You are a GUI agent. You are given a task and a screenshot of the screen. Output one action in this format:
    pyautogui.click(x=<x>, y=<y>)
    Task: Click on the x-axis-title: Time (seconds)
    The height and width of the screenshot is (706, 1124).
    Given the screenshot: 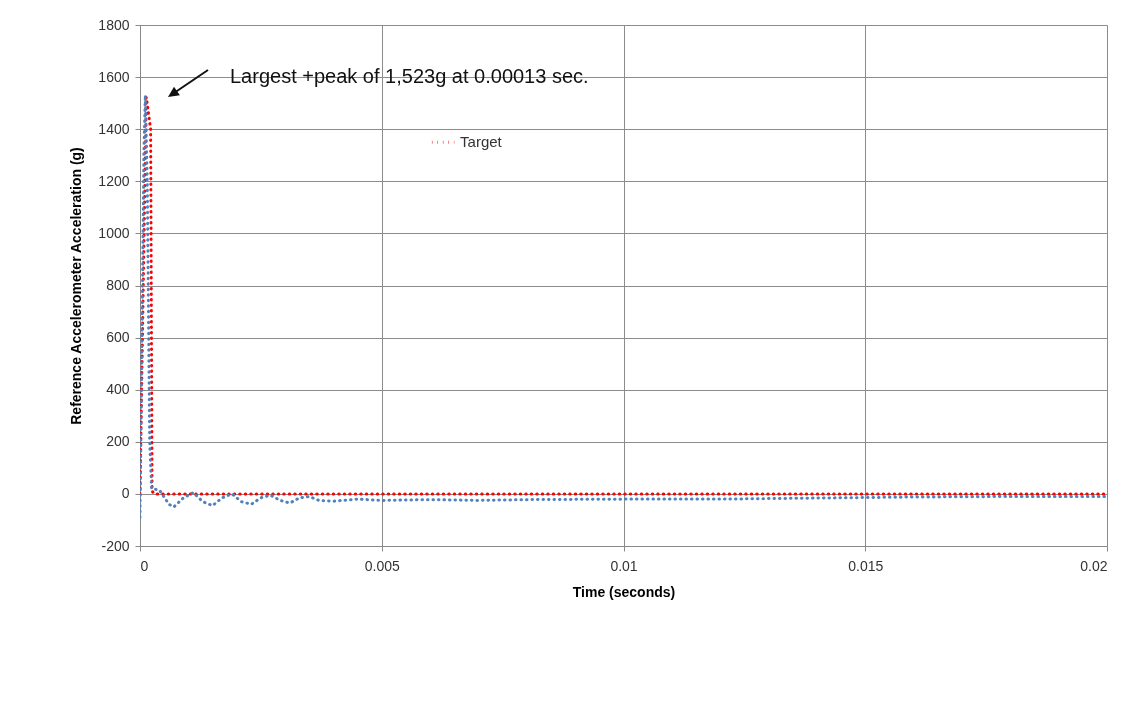 What is the action you would take?
    pyautogui.click(x=624, y=591)
    